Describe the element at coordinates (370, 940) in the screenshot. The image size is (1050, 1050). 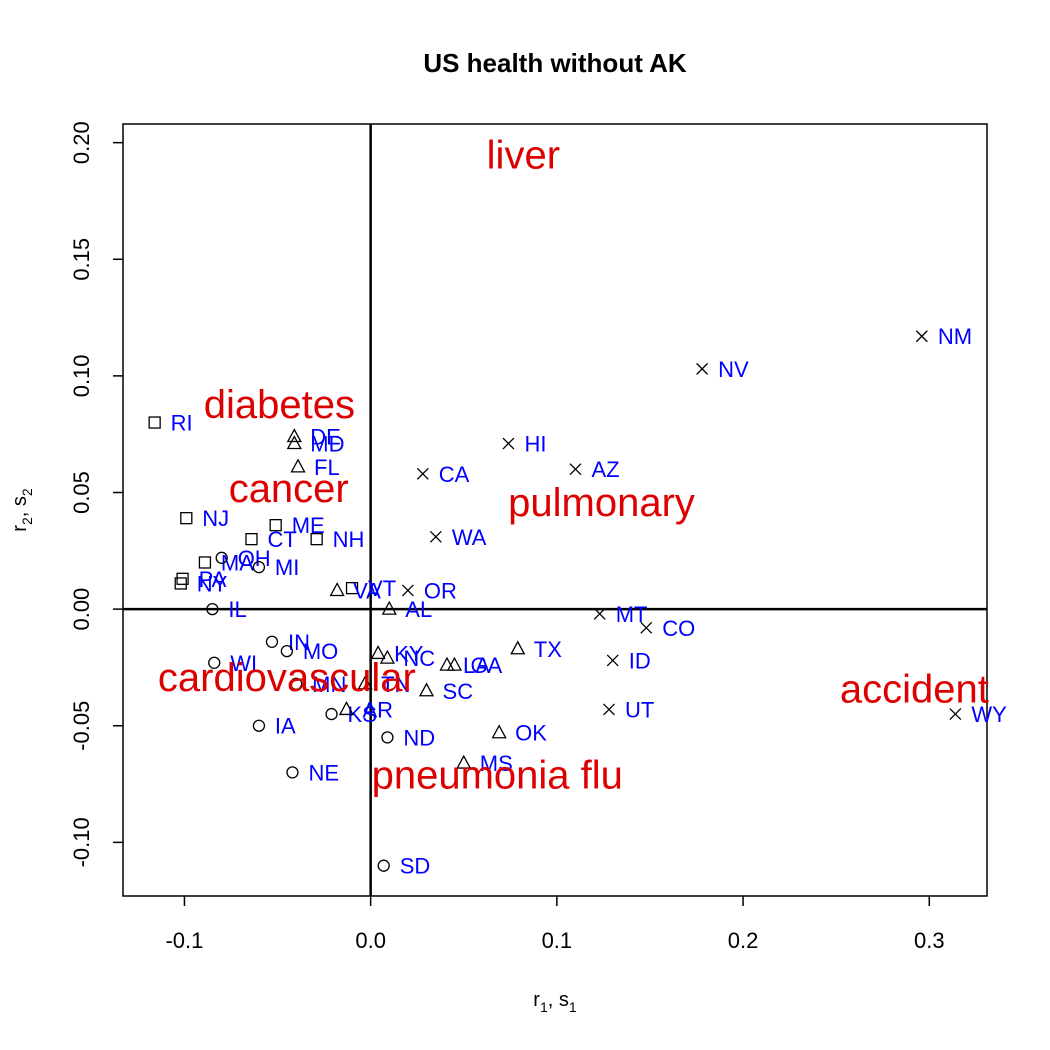
I see `x-tick-label: 0.0` at that location.